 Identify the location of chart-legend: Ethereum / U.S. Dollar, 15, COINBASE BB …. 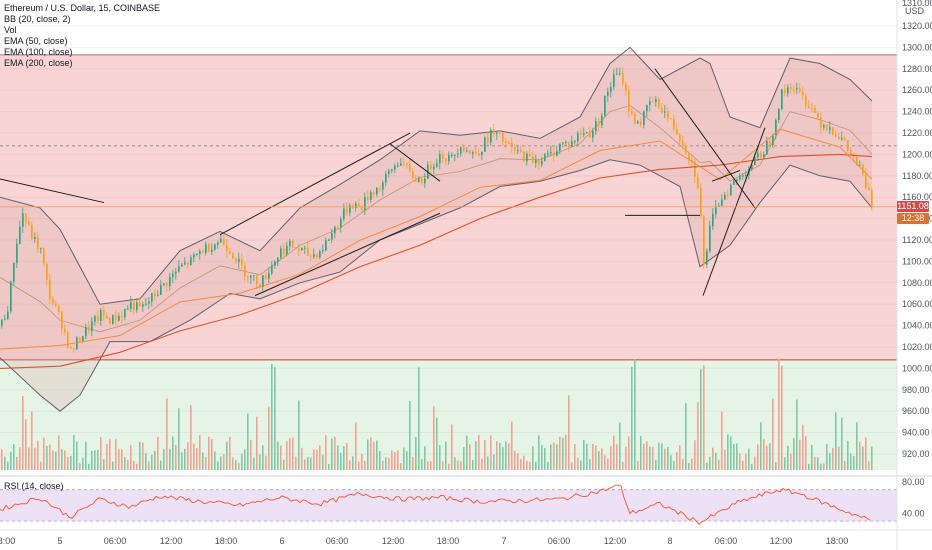
(82, 36).